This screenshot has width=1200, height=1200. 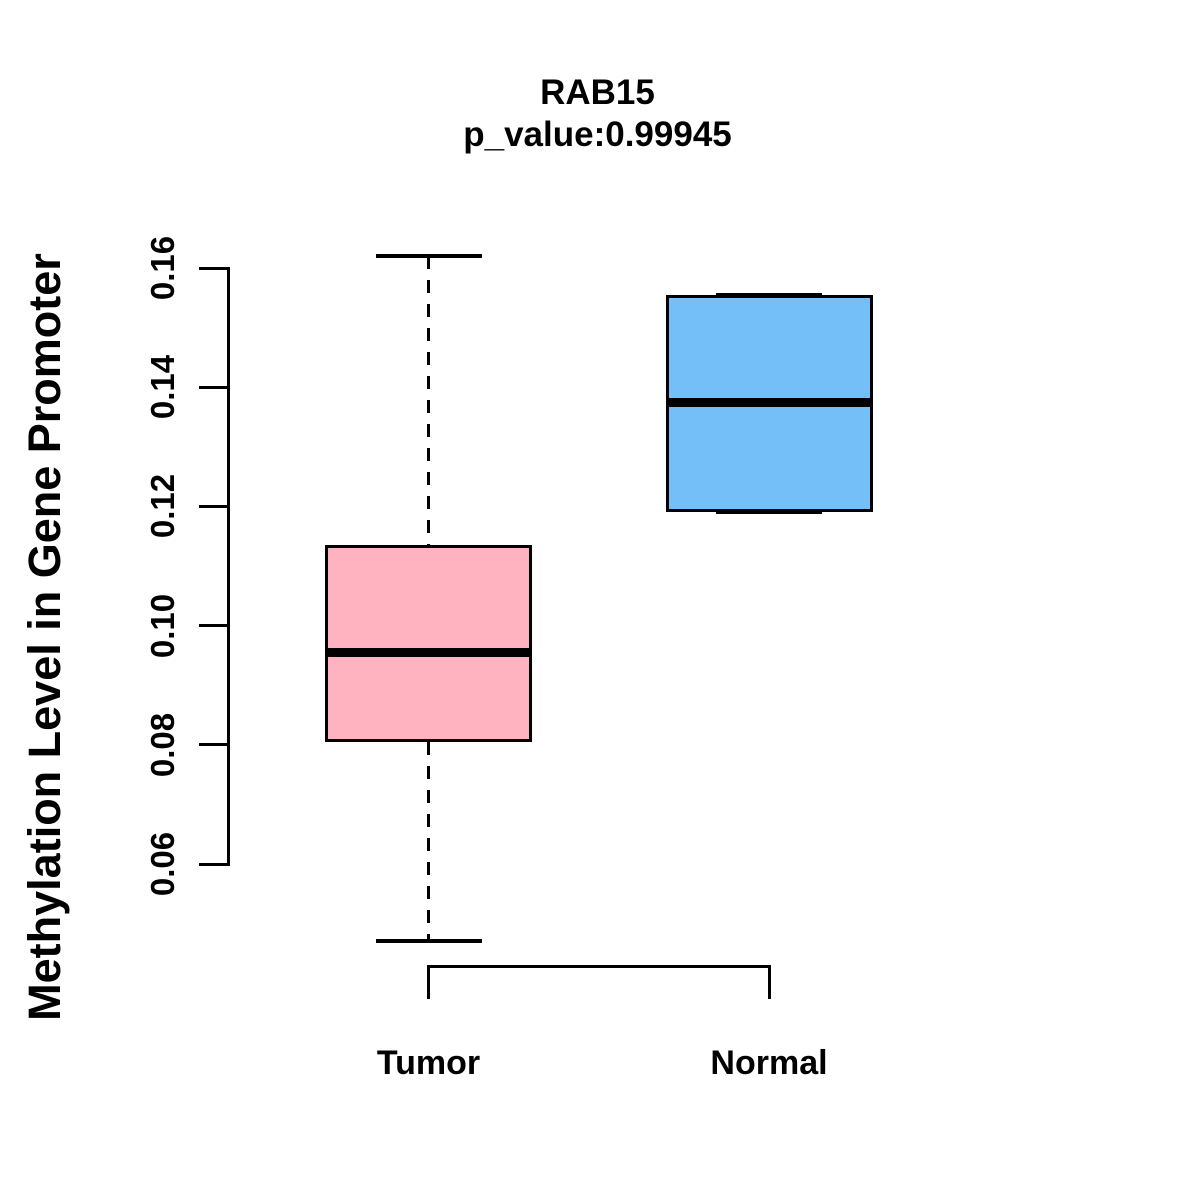 I want to click on whisker-cap-lower-normal, so click(x=769, y=512).